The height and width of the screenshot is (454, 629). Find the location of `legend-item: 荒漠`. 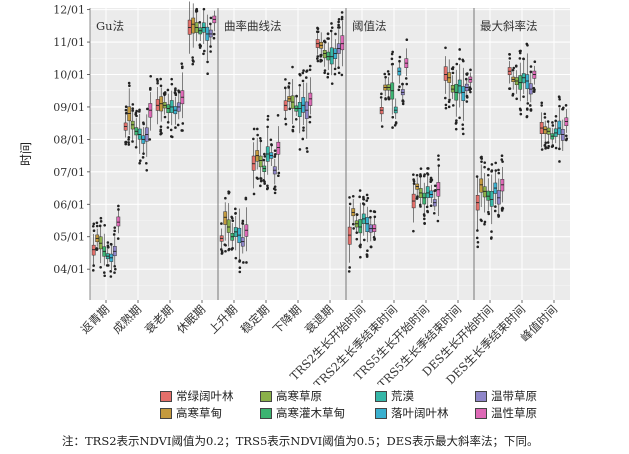

legend-item: 荒漠 is located at coordinates (394, 396).